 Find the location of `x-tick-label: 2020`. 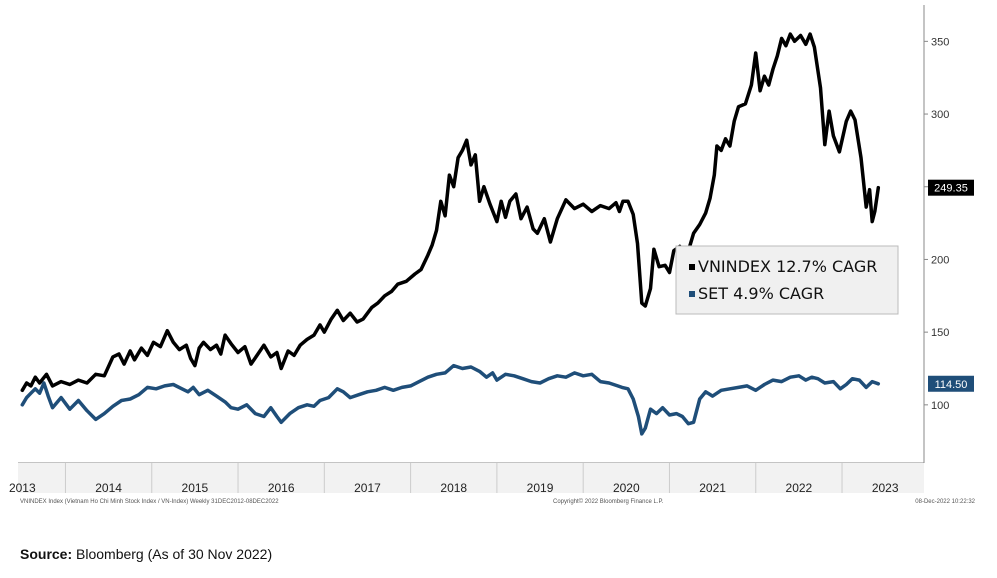

x-tick-label: 2020 is located at coordinates (626, 488).